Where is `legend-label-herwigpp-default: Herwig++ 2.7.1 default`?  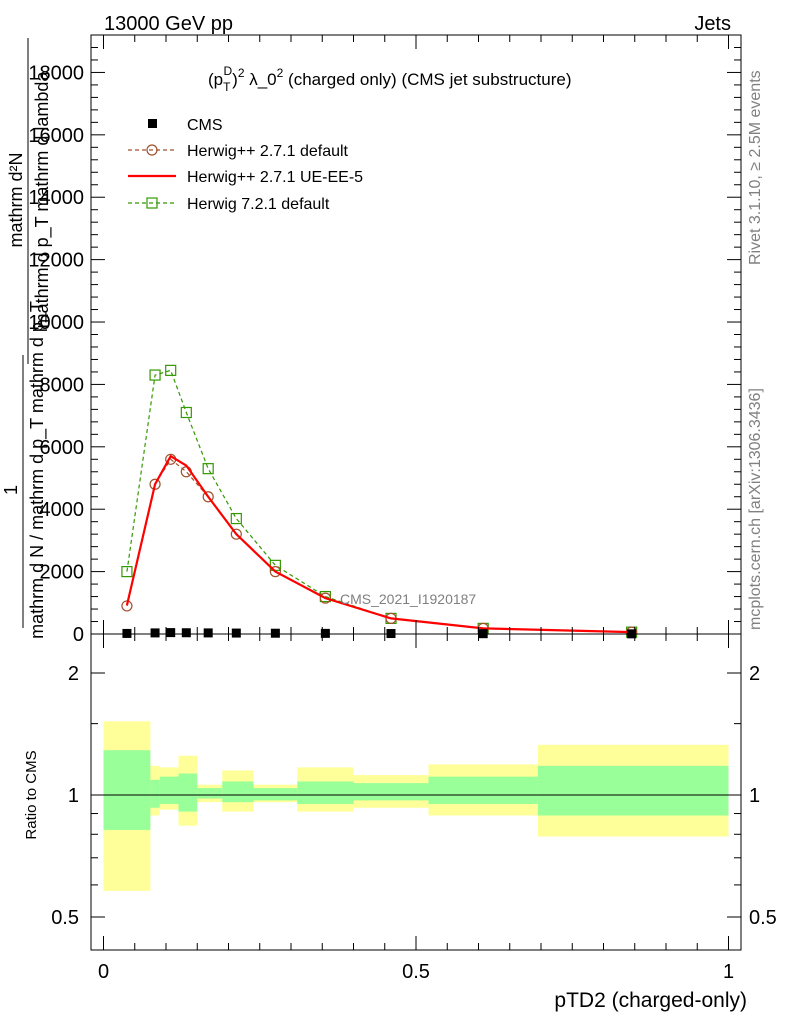
legend-label-herwigpp-default: Herwig++ 2.7.1 default is located at coordinates (268, 151).